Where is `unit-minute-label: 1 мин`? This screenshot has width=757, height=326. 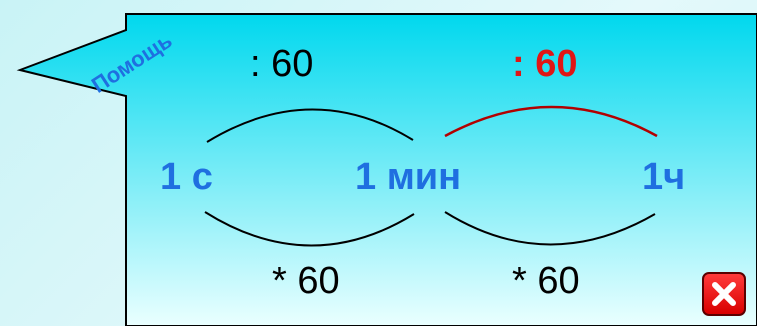 unit-minute-label: 1 мин is located at coordinates (408, 177).